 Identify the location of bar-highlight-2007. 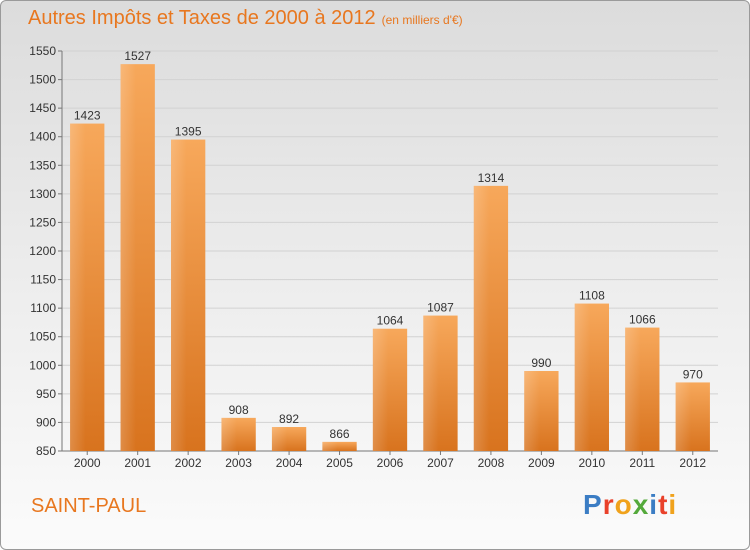
(431, 383).